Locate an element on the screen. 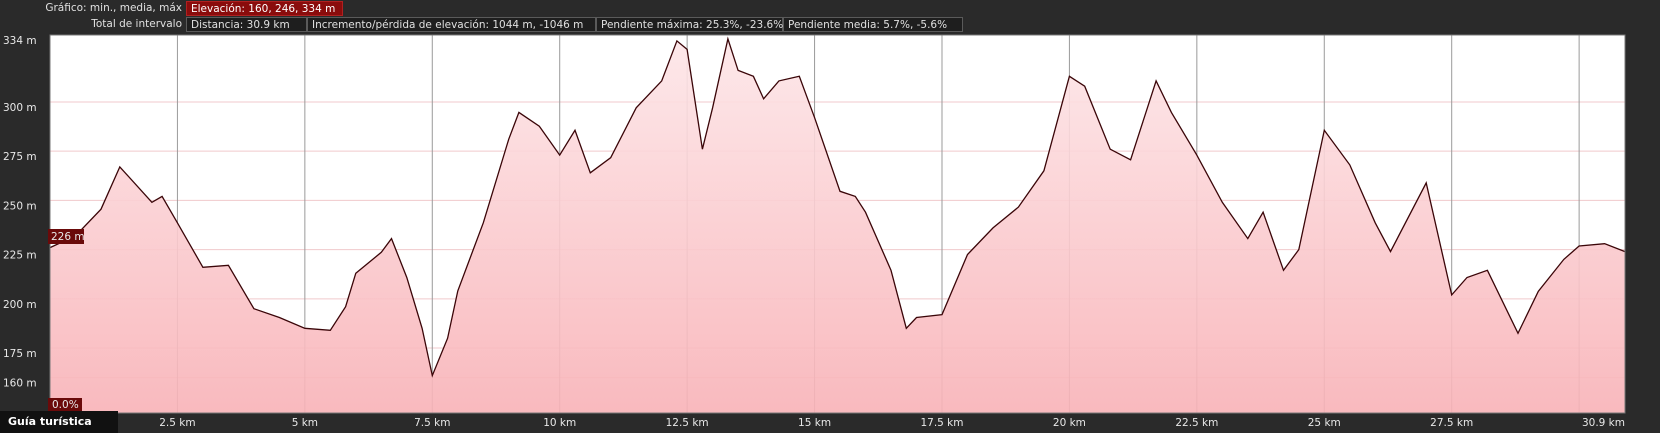 This screenshot has height=433, width=1660. y-tick-label: 250 m is located at coordinates (20, 206).